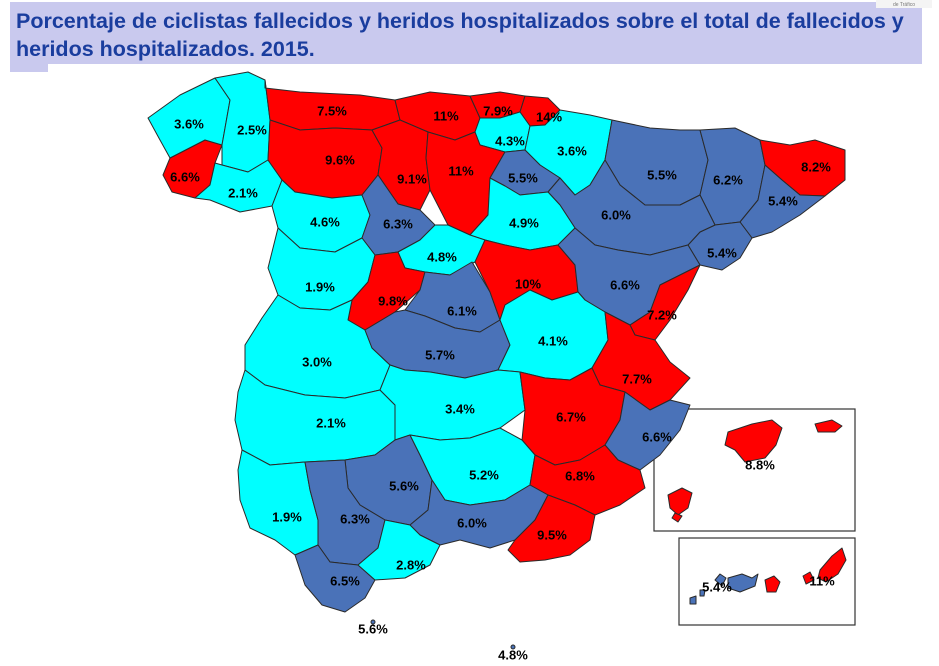  What do you see at coordinates (657, 436) in the screenshot?
I see `label-alicante: 6.6%` at bounding box center [657, 436].